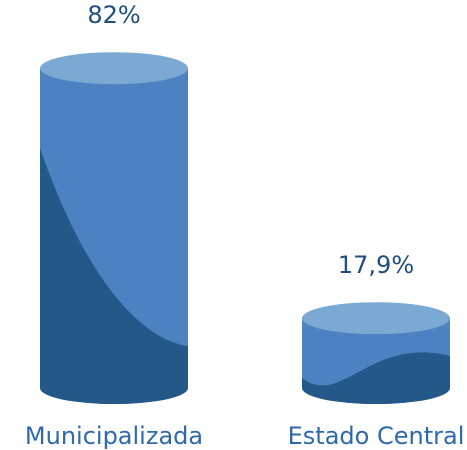 This screenshot has height=450, width=467. What do you see at coordinates (114, 436) in the screenshot?
I see `category-label: Municipalizada` at bounding box center [114, 436].